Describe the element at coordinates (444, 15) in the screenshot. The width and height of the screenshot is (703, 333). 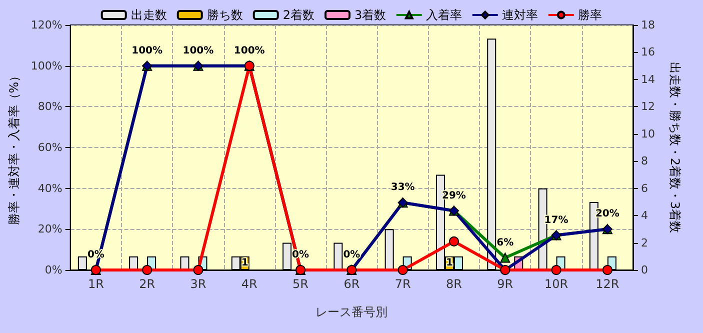
I see `legend-label: 入着率` at that location.